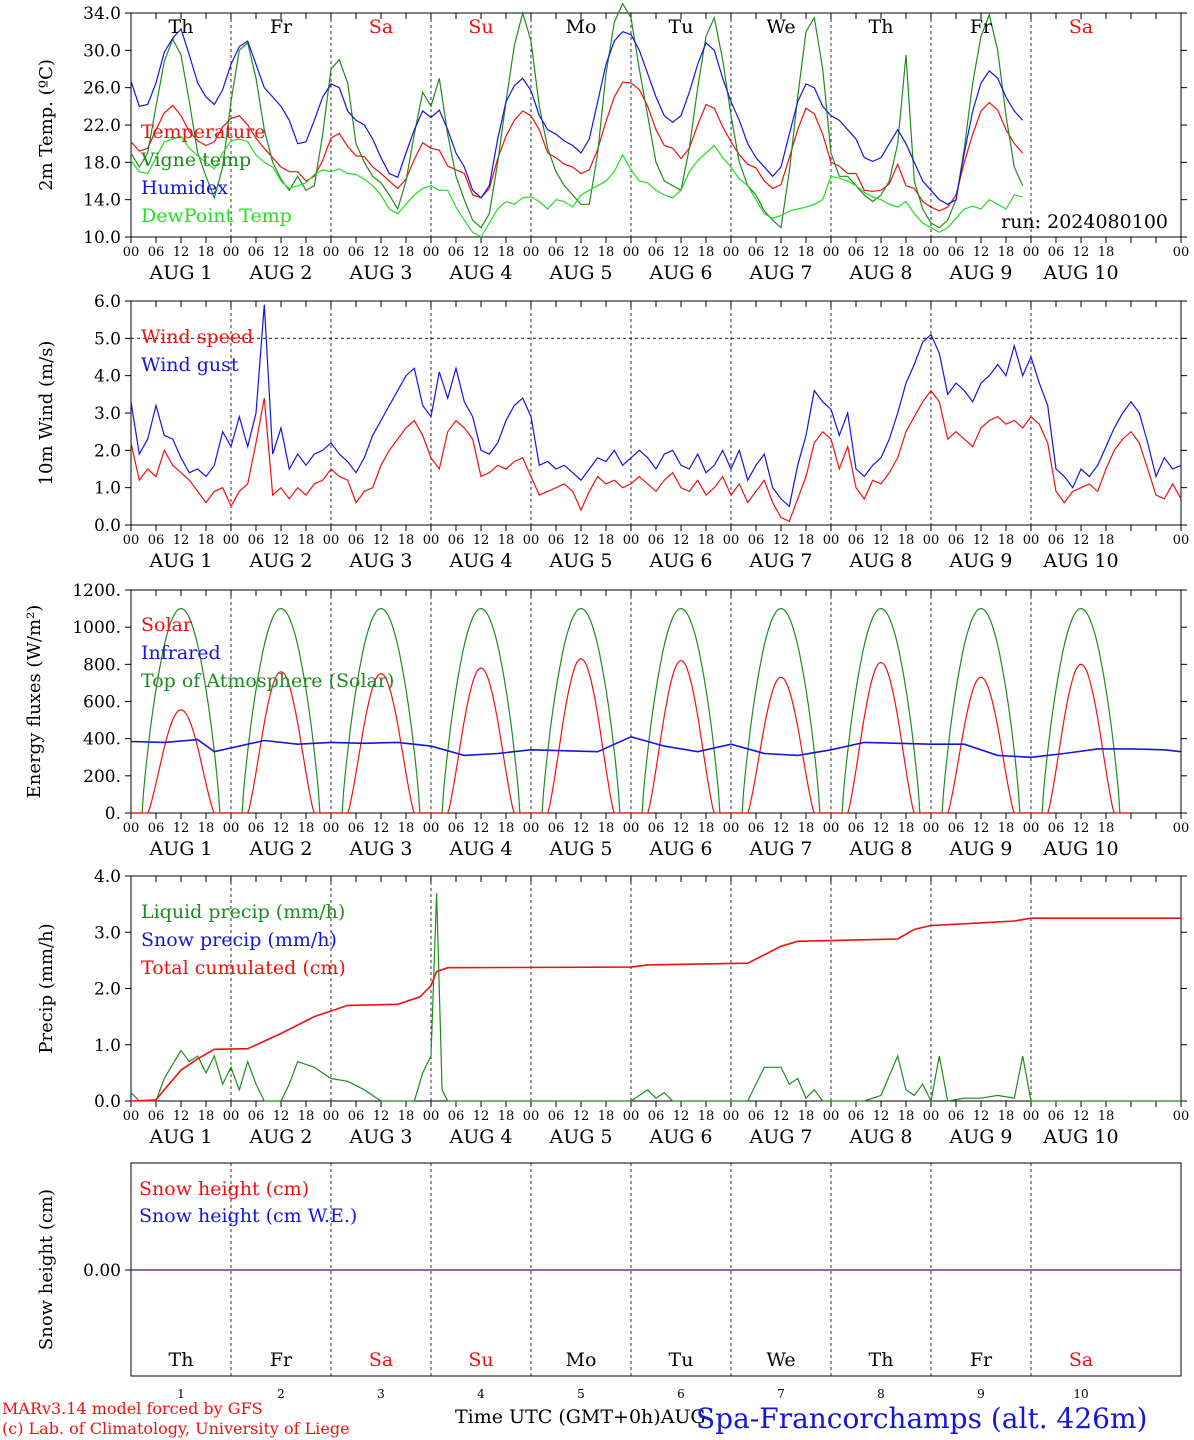 The height and width of the screenshot is (1440, 1194). Describe the element at coordinates (46, 125) in the screenshot. I see `y-axis-label: 2m Temp. (ºC)` at that location.